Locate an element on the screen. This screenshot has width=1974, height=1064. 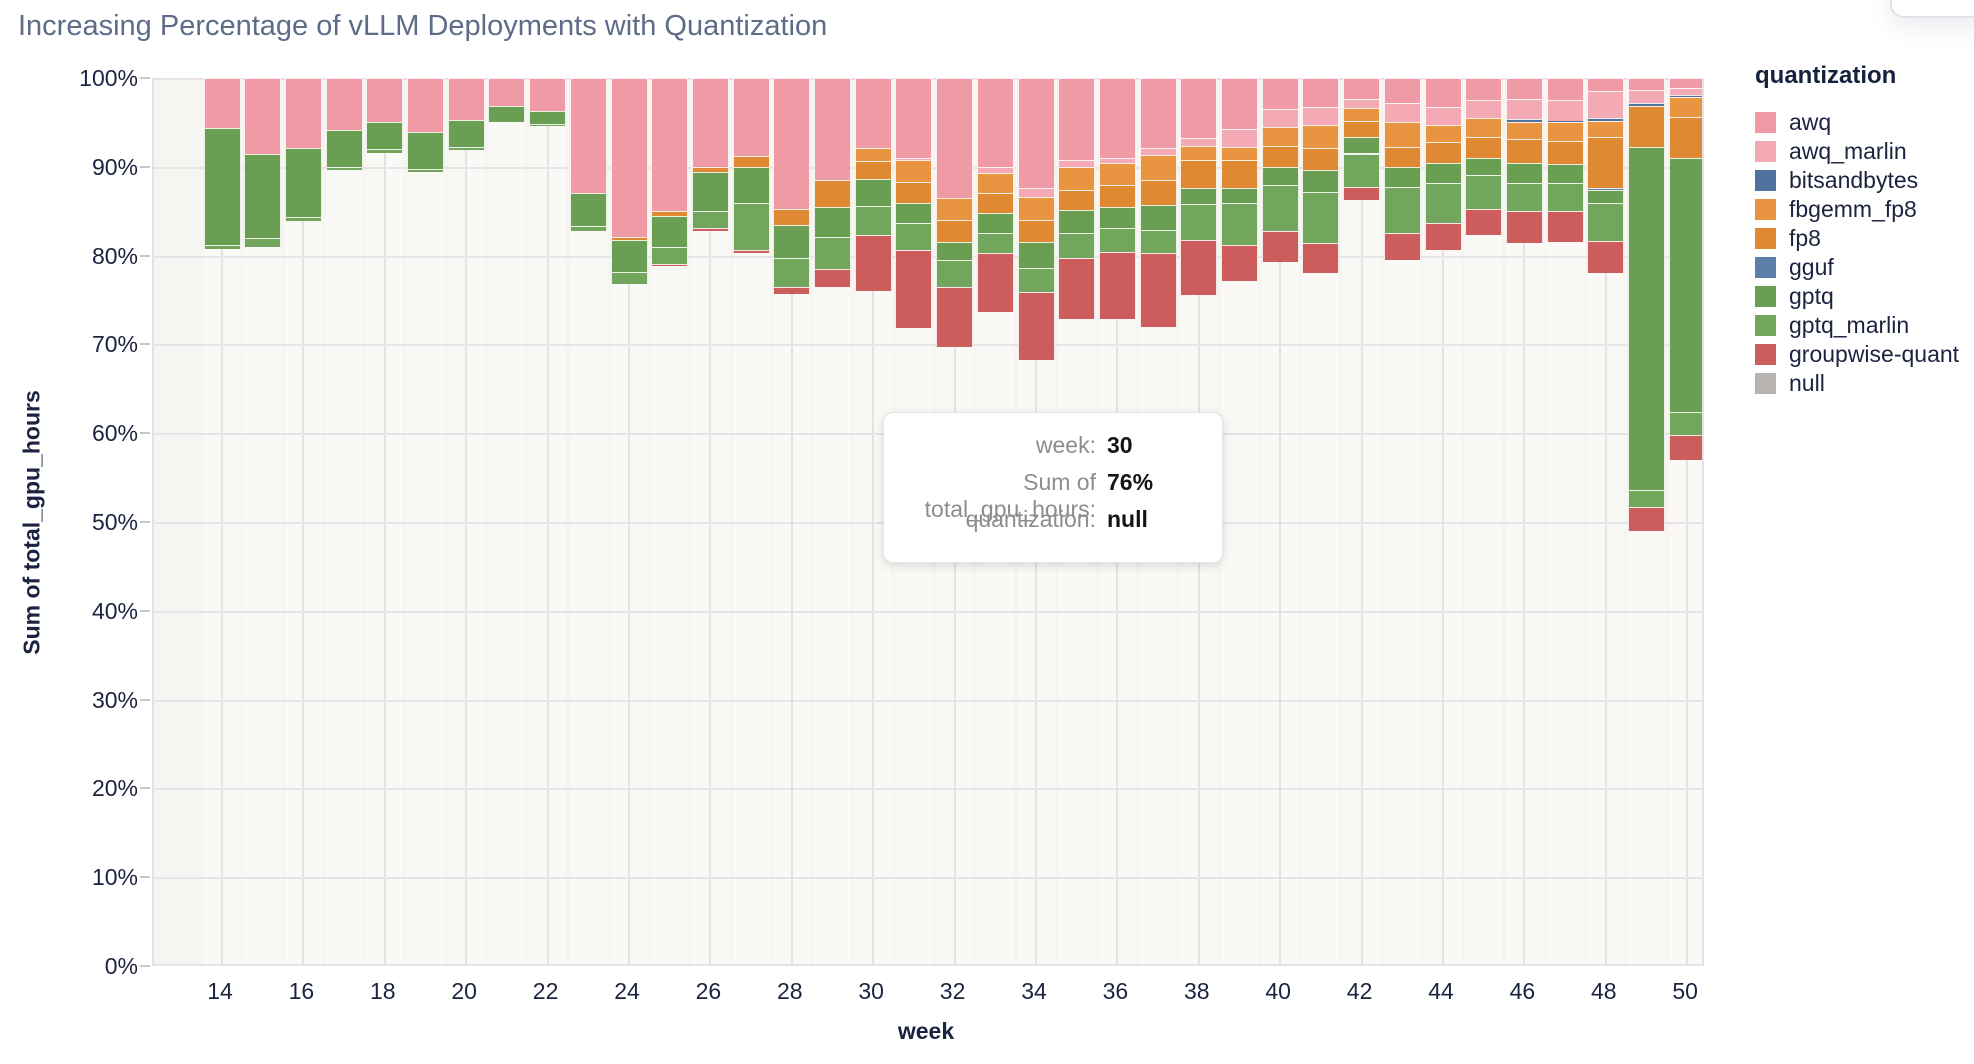
legend-item-awq: awq is located at coordinates (1857, 122).